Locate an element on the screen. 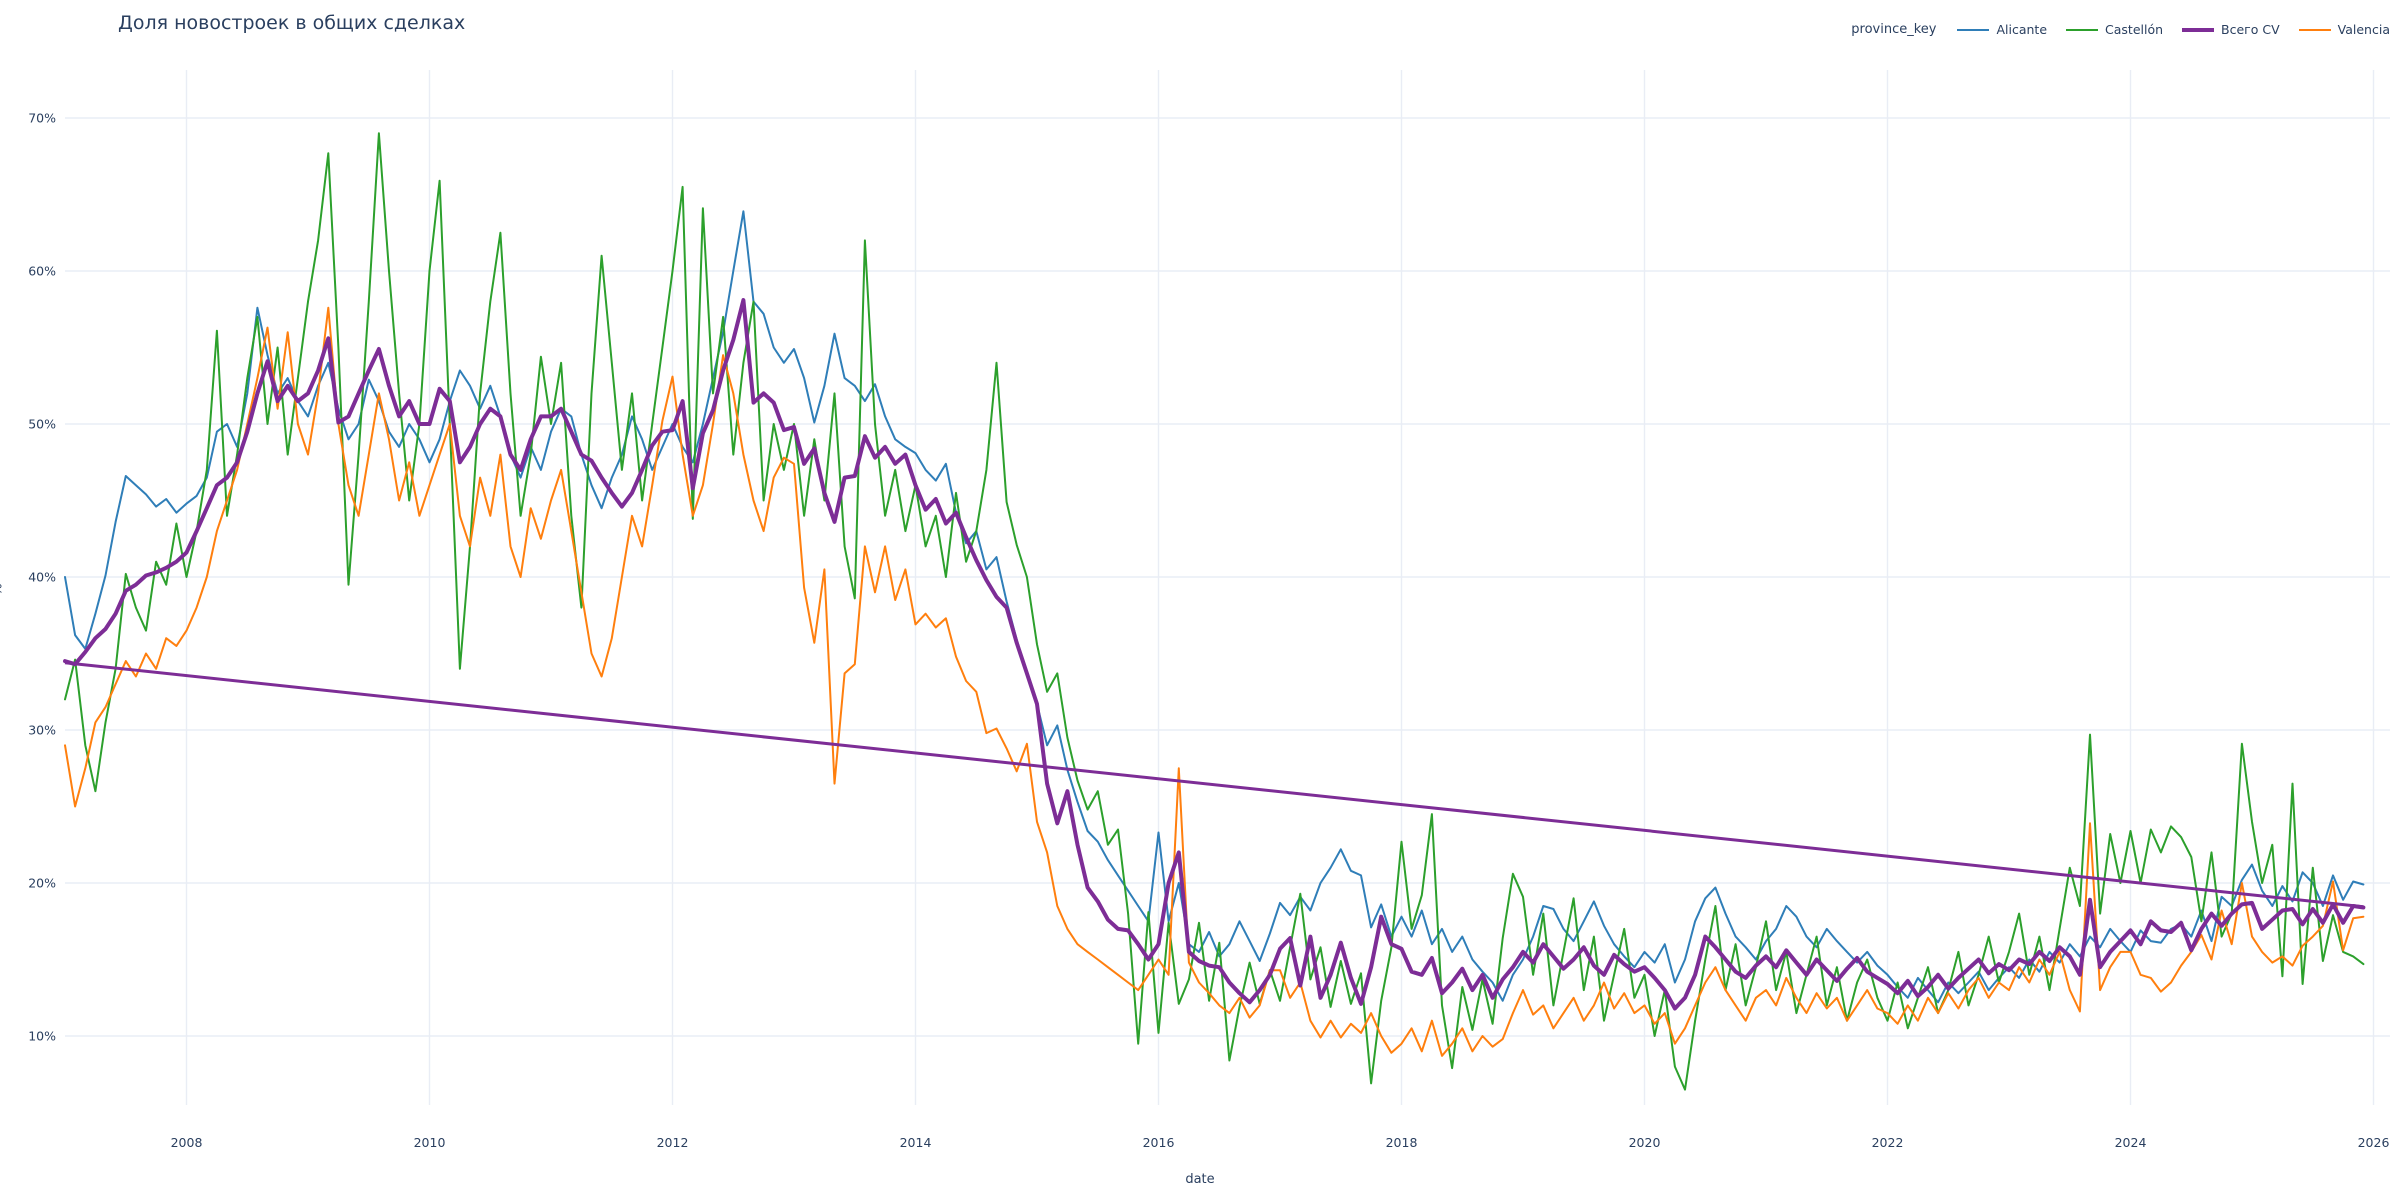  x-axis-title: date is located at coordinates (1200, 1179).